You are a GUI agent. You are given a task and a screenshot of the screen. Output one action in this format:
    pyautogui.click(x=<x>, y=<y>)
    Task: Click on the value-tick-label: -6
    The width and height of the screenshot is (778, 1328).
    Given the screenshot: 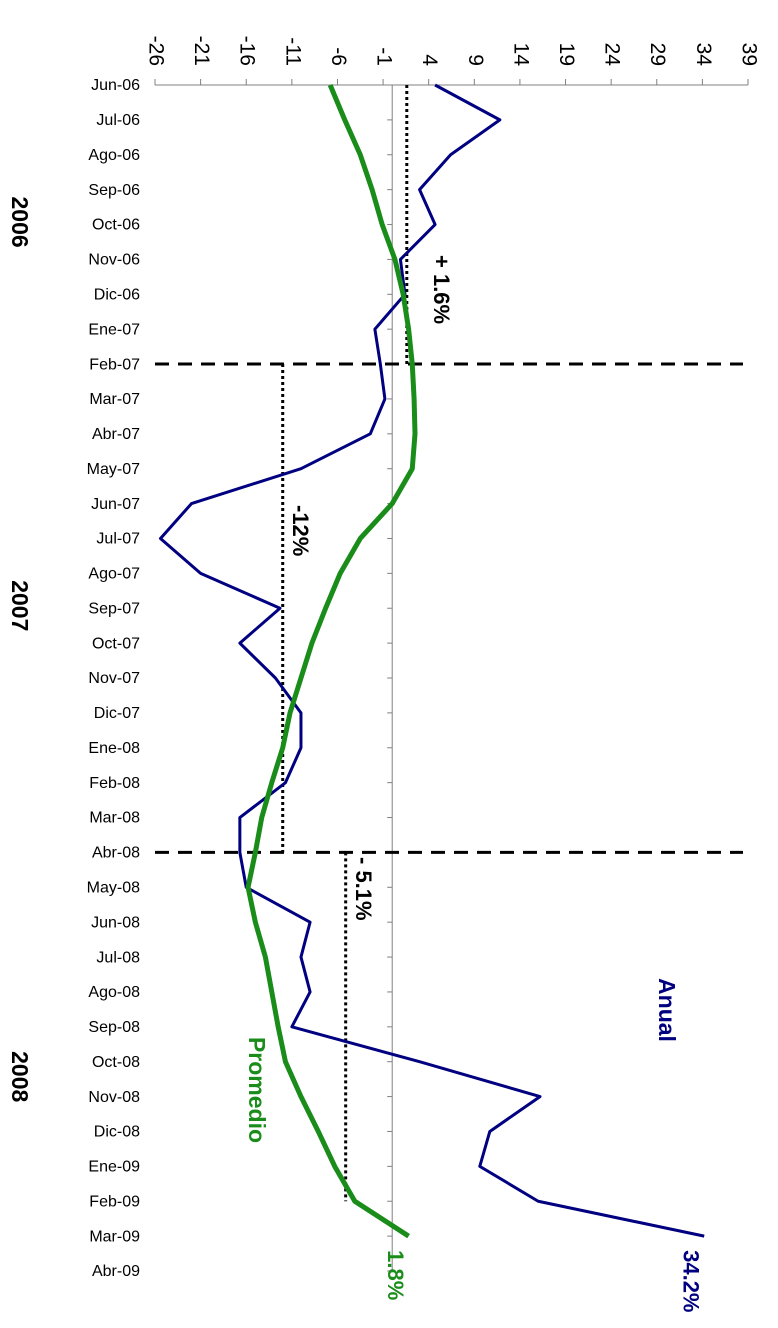 What is the action you would take?
    pyautogui.click(x=338, y=56)
    